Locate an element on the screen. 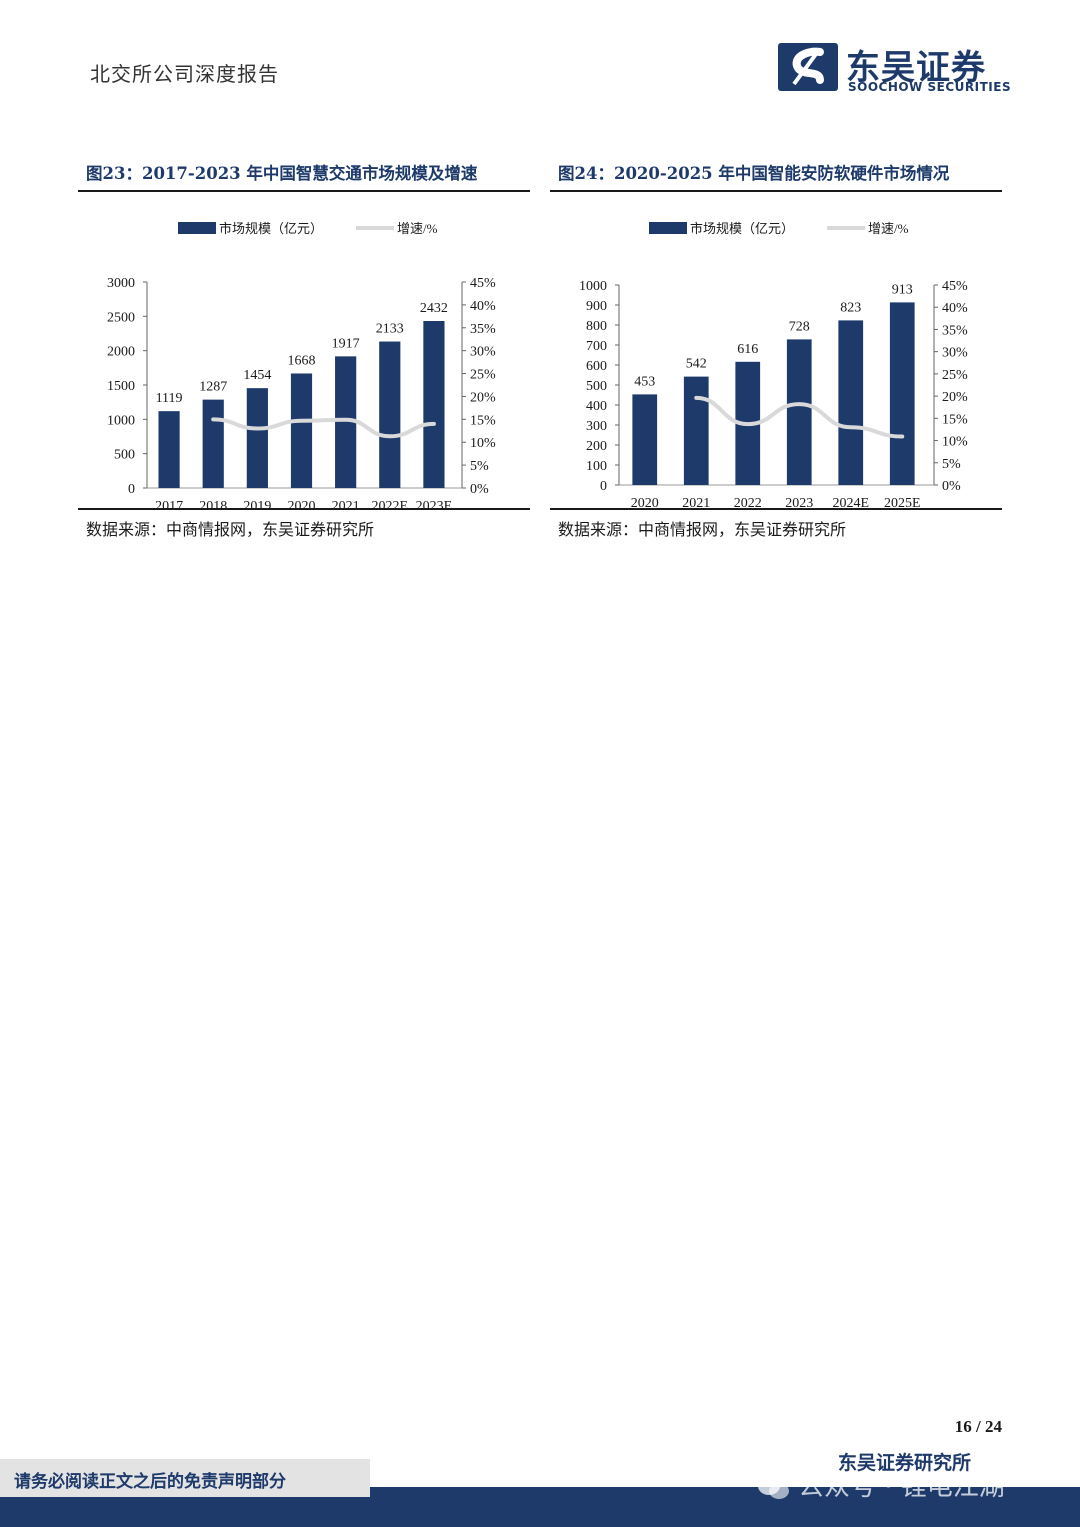 Image resolution: width=1080 pixels, height=1527 pixels. chart-caption: 图23：2017-2023 年中国智慧交通市场规模及增速 is located at coordinates (304, 176).